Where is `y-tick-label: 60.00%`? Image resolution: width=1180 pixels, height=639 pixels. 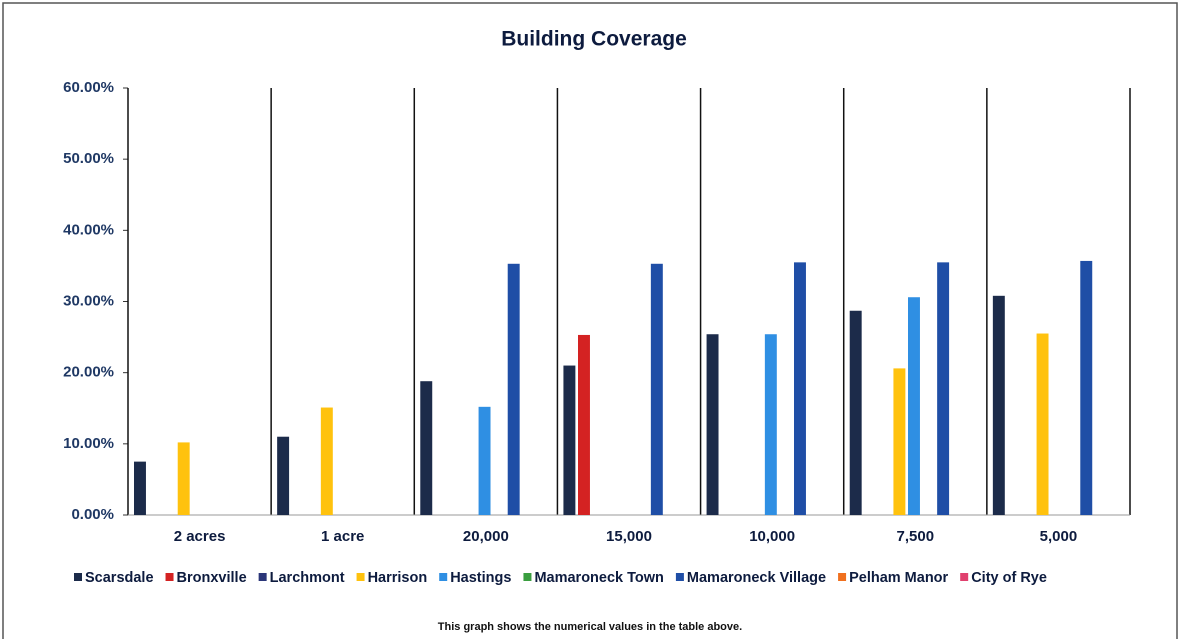
y-tick-label: 60.00% is located at coordinates (88, 87).